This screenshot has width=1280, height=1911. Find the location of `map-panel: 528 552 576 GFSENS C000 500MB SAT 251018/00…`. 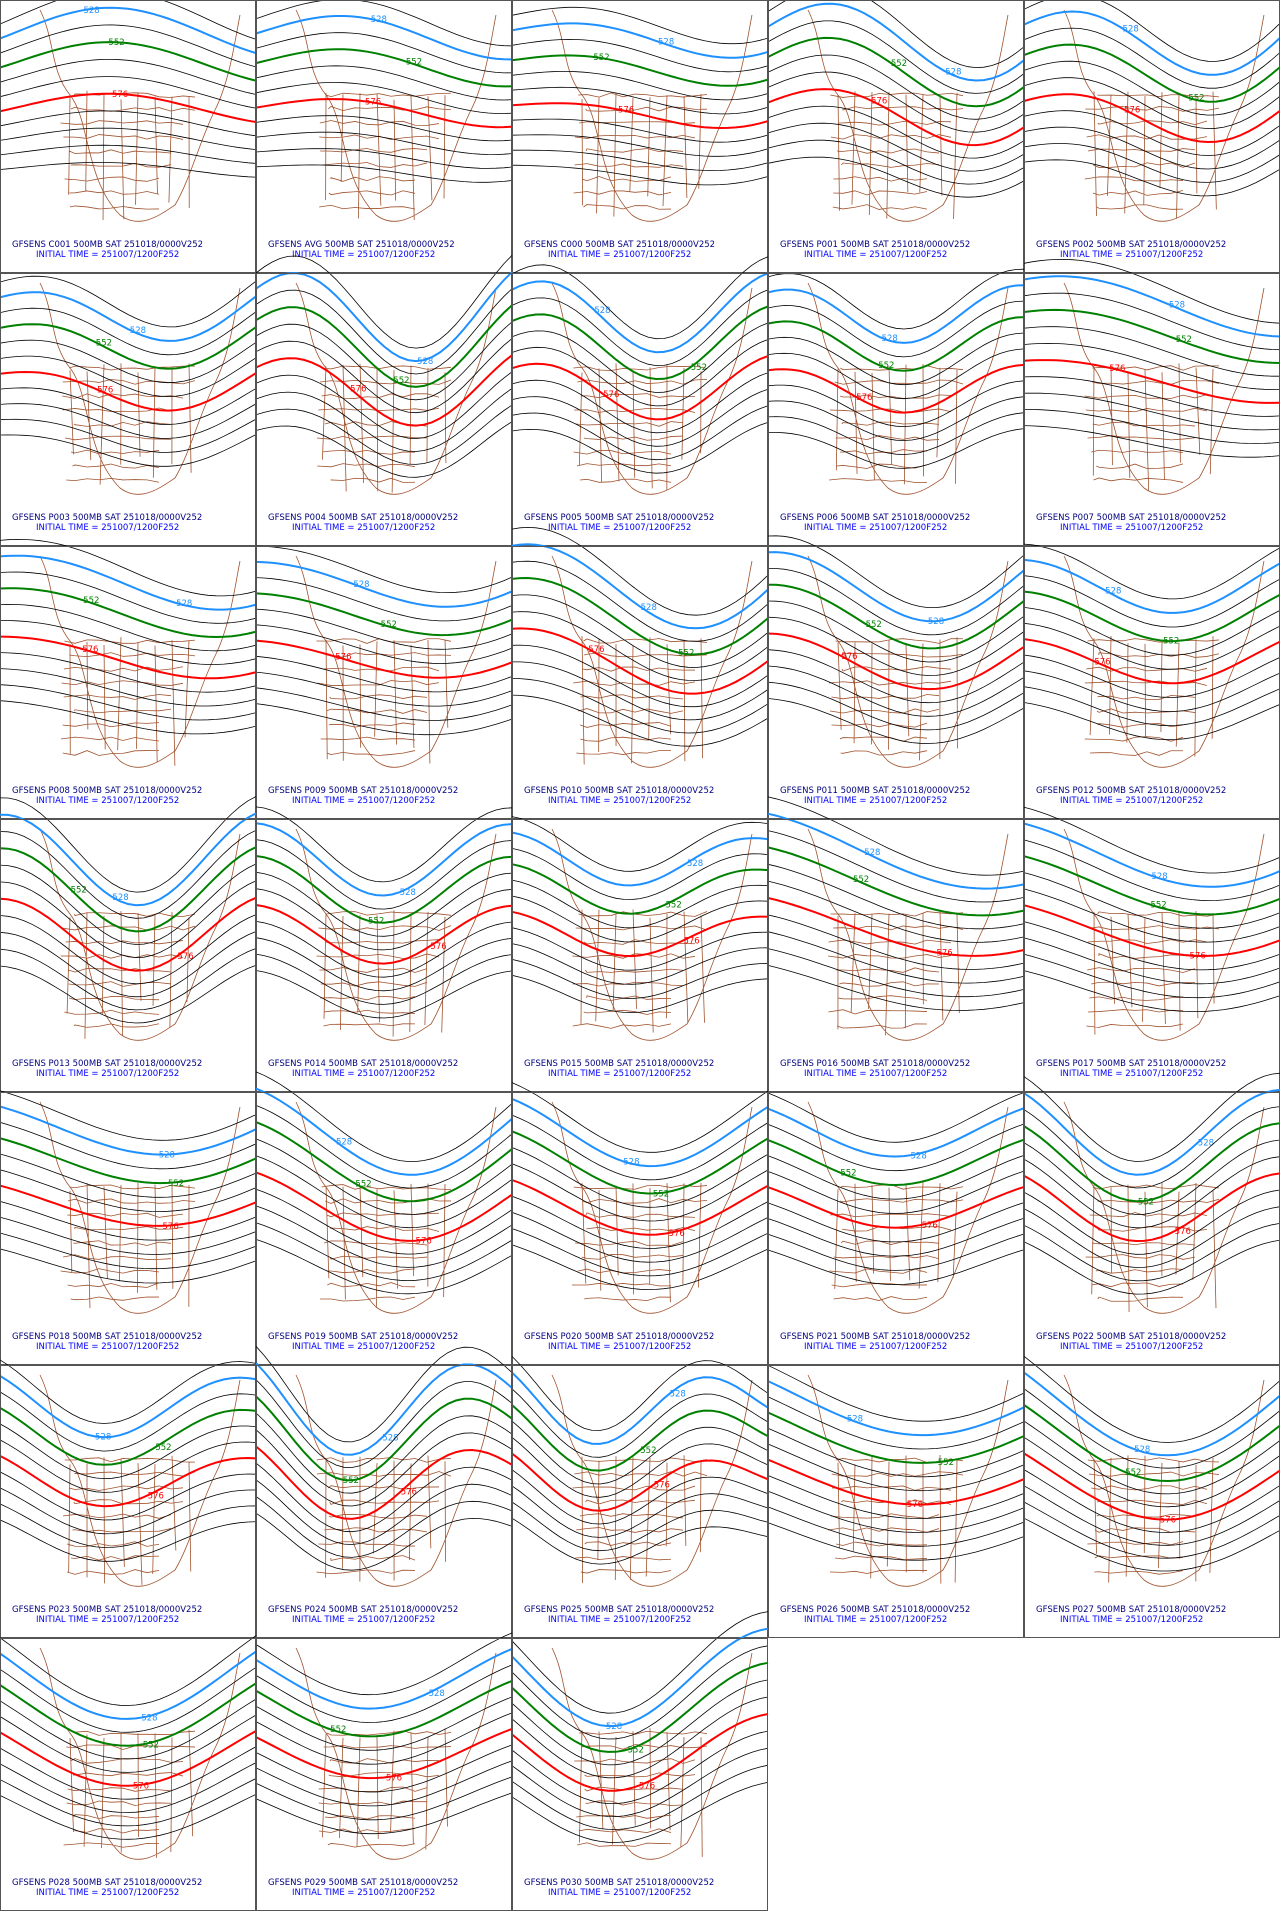

map-panel: 528 552 576 GFSENS C000 500MB SAT 251018/00… is located at coordinates (640, 136).